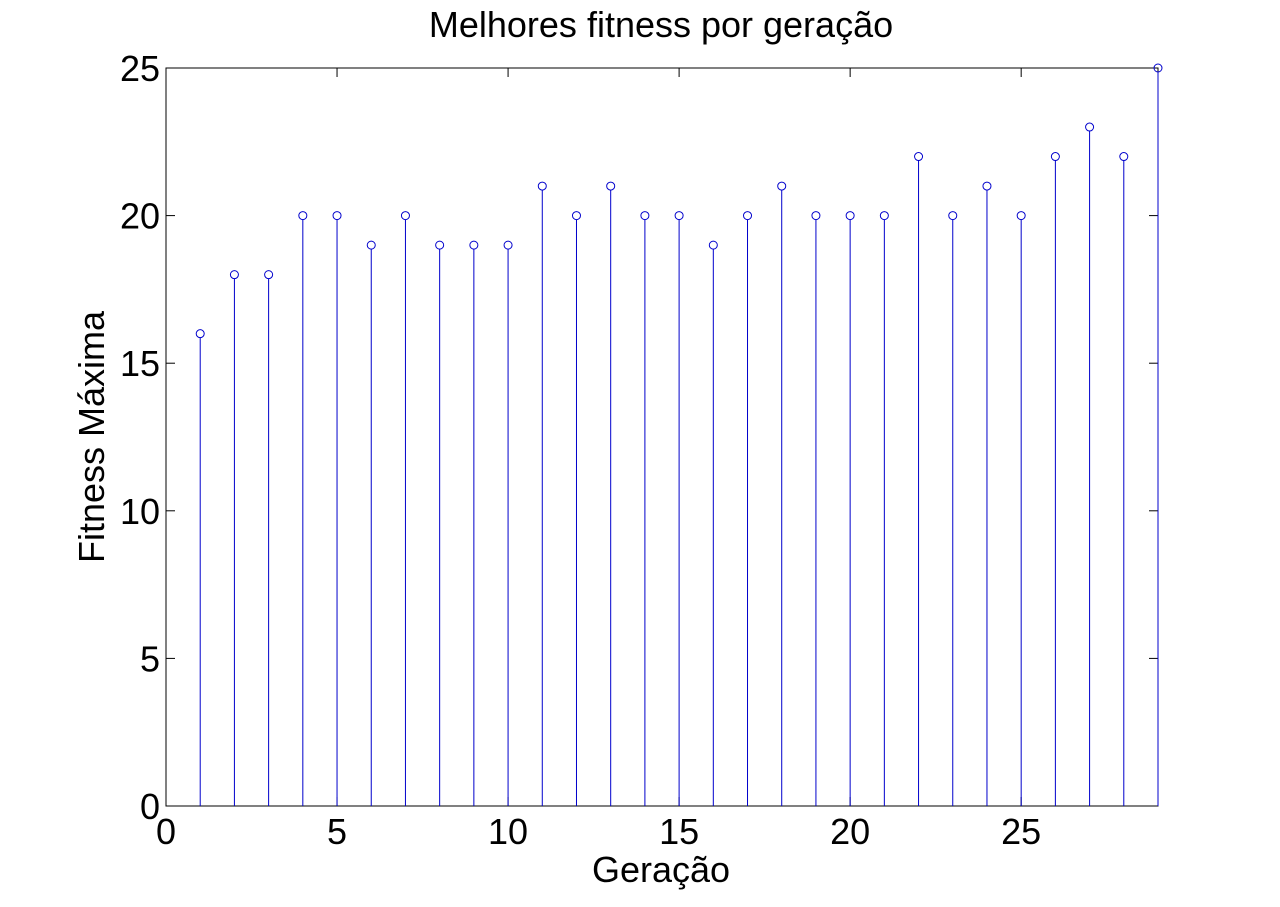 The width and height of the screenshot is (1280, 907). What do you see at coordinates (91, 436) in the screenshot?
I see `y-axis-label: Fitness Máxima` at bounding box center [91, 436].